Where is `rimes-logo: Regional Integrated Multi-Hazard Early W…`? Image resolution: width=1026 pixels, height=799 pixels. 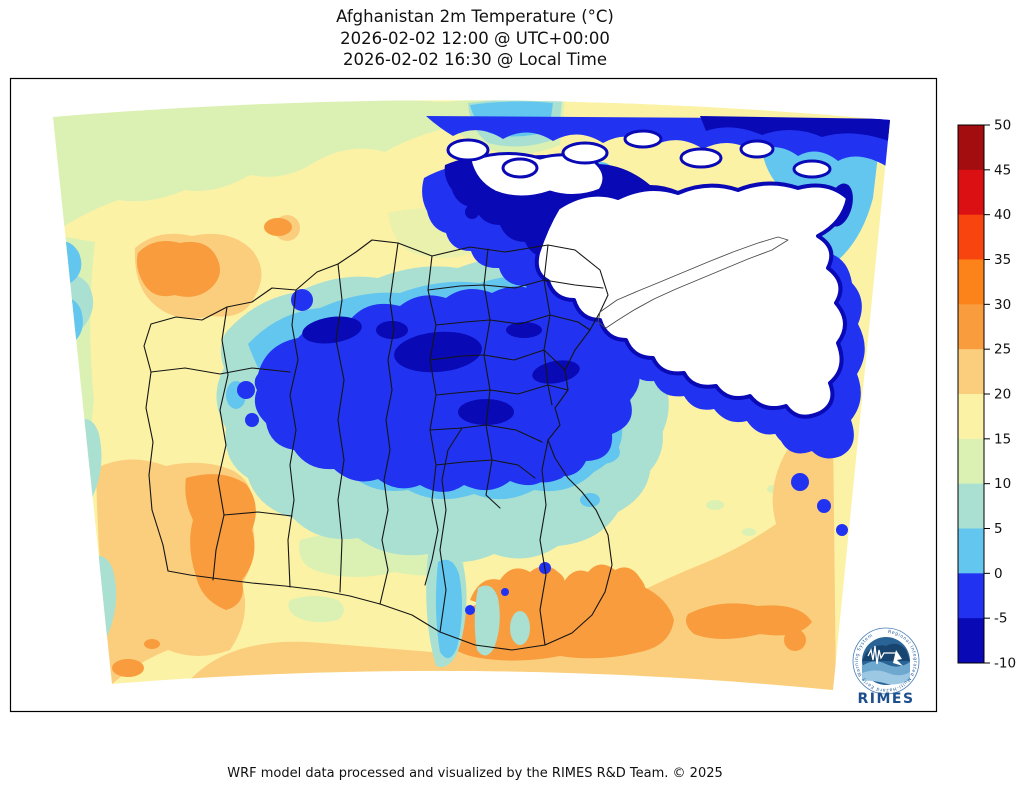 rimes-logo: Regional Integrated Multi-Hazard Early W… is located at coordinates (886, 667).